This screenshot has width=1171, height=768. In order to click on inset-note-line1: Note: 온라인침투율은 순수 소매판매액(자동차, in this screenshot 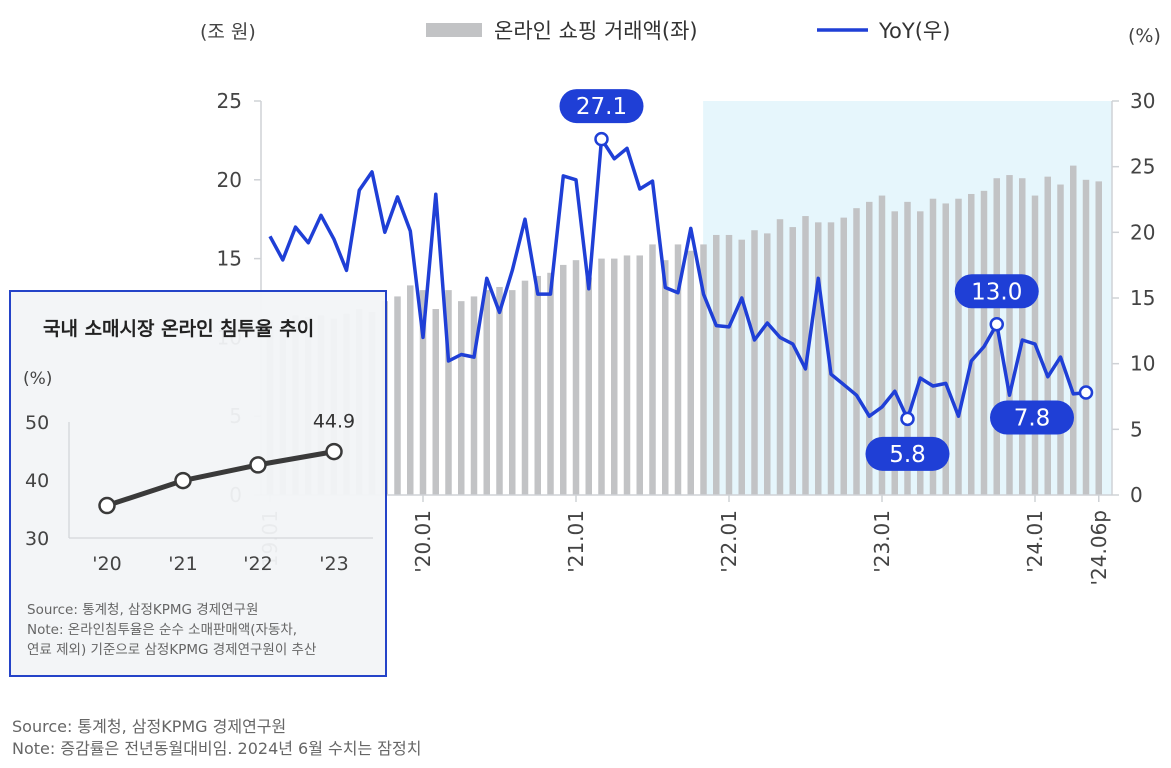, I will do `click(162, 630)`.